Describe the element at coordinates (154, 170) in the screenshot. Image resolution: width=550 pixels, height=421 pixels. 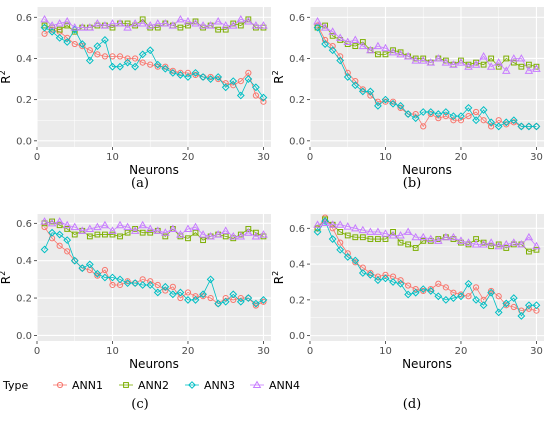
I see `x-axis-title: Neurons` at that location.